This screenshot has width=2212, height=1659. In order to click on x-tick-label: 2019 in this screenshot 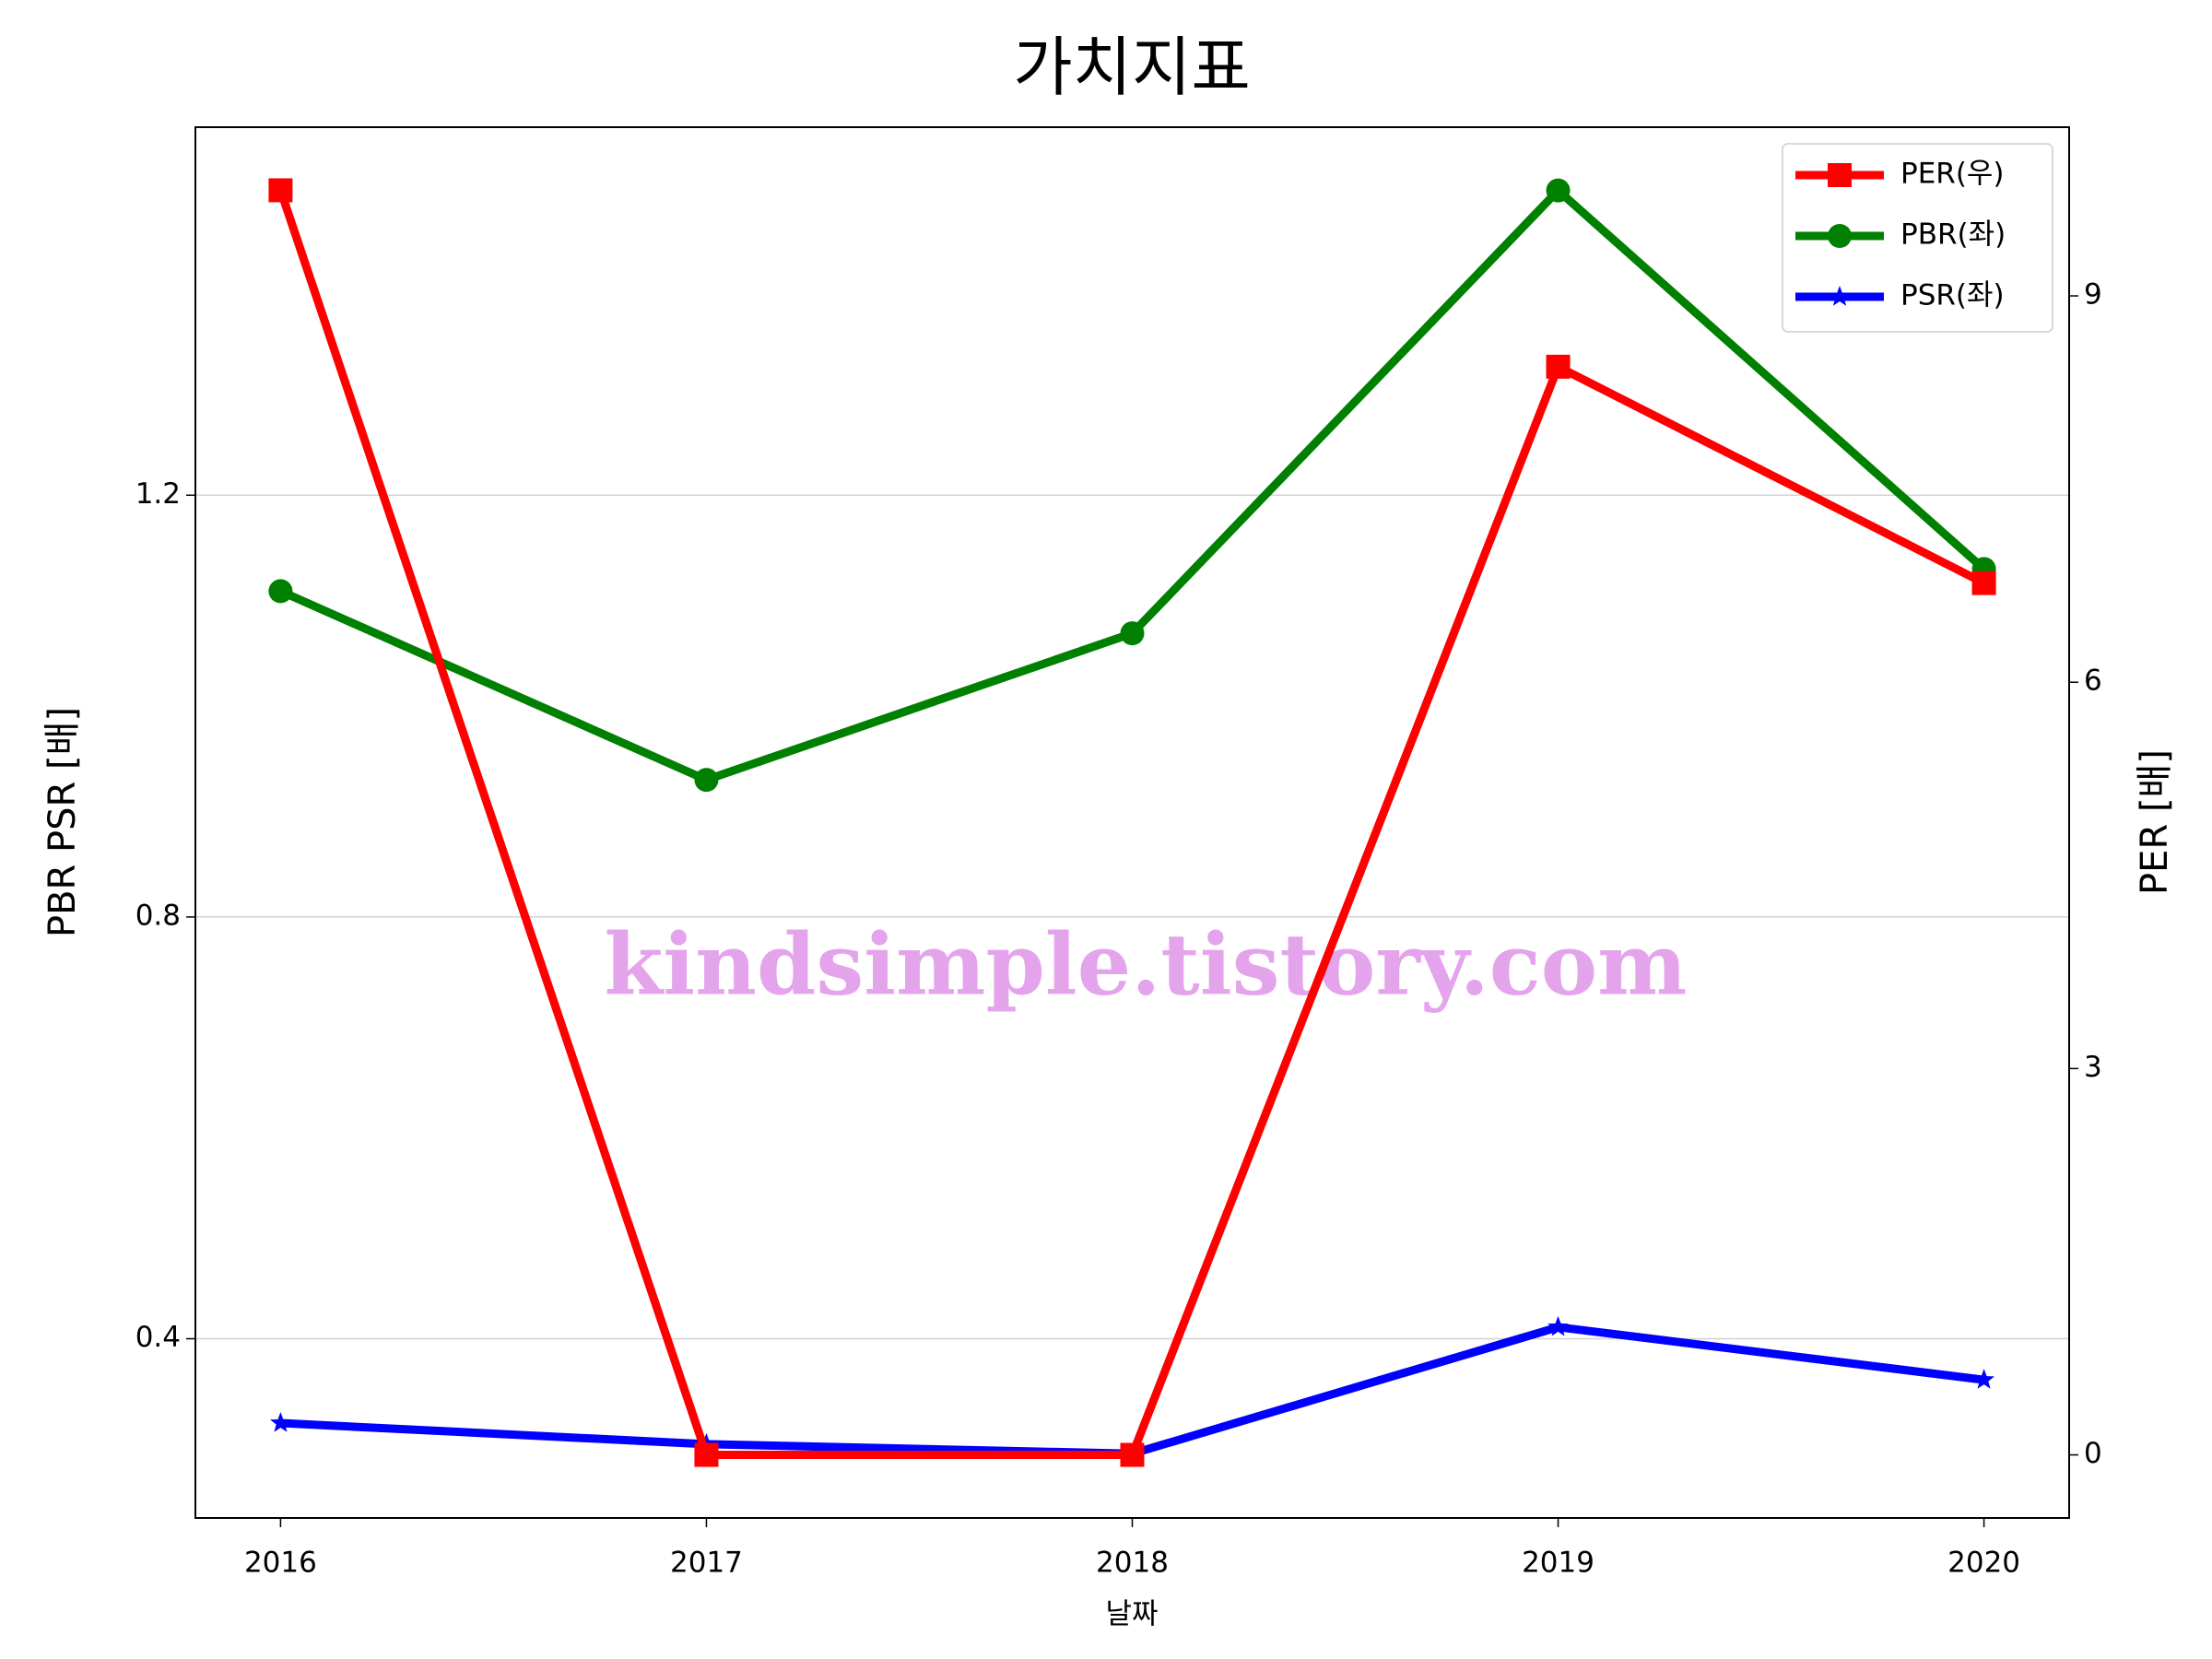, I will do `click(1558, 1563)`.